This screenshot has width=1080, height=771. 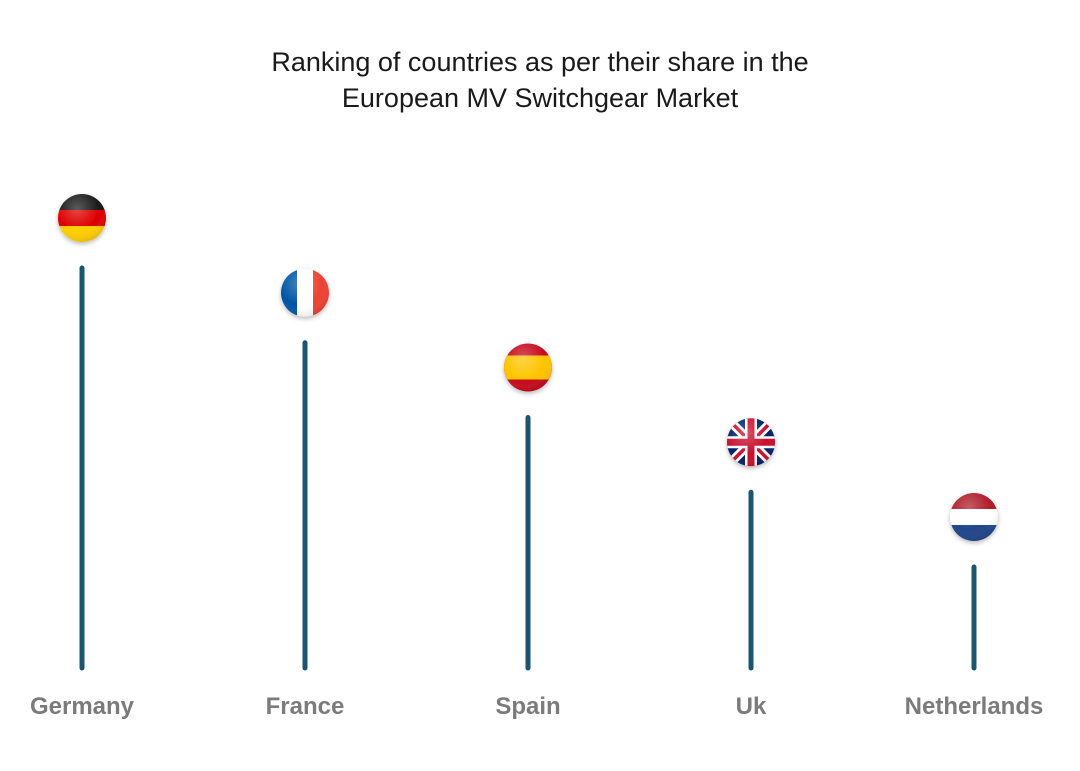 What do you see at coordinates (305, 292) in the screenshot?
I see `france-flag-icon` at bounding box center [305, 292].